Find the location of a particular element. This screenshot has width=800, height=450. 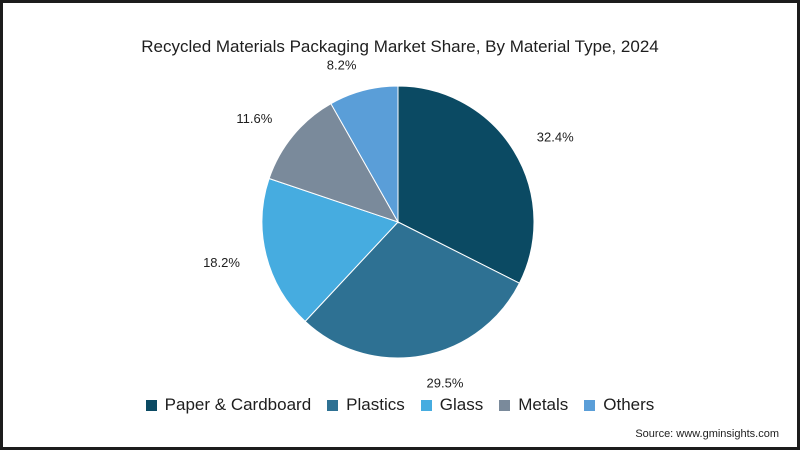

legend-item-metals: Metals is located at coordinates (533, 405).